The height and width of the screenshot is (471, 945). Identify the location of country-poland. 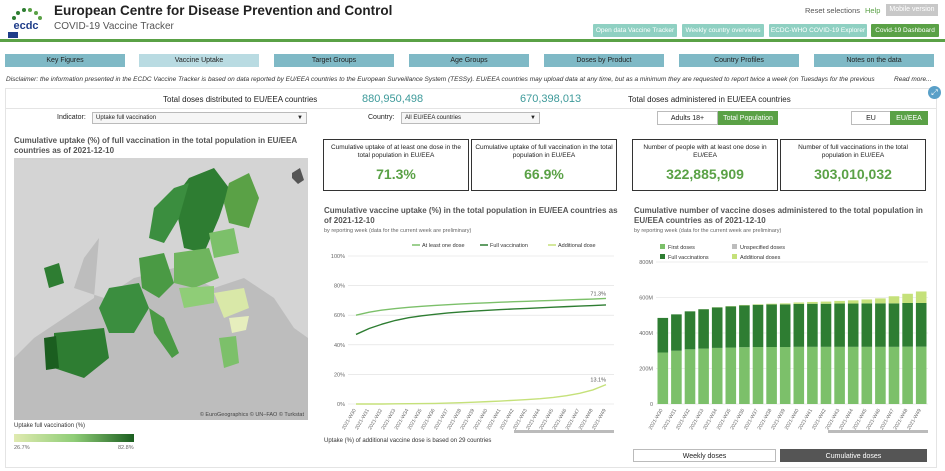
(196, 268).